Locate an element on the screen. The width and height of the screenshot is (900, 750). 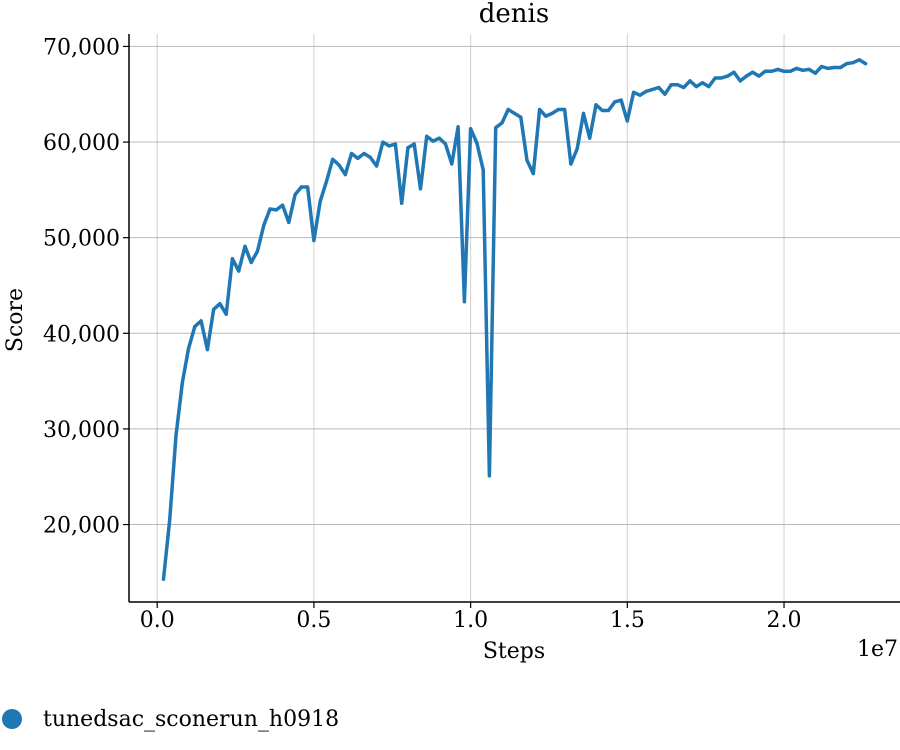
y-tick-label: 60,000 is located at coordinates (81, 143).